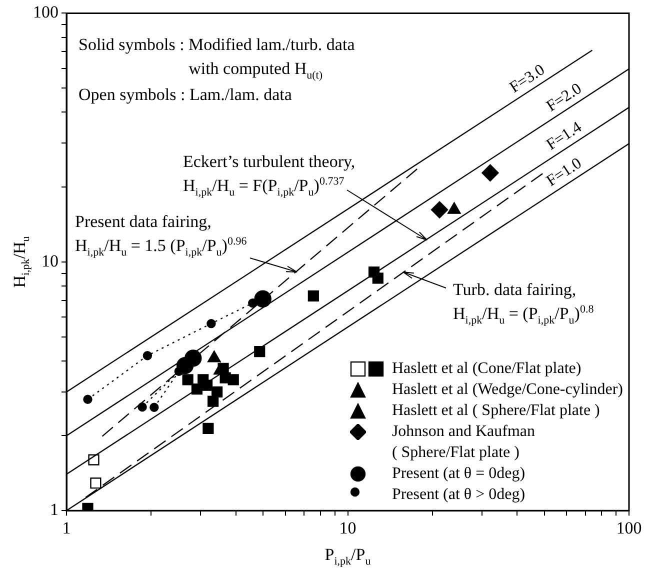  I want to click on legend-label: Haslett et al ( Sphere/Flat plate ), so click(496, 410).